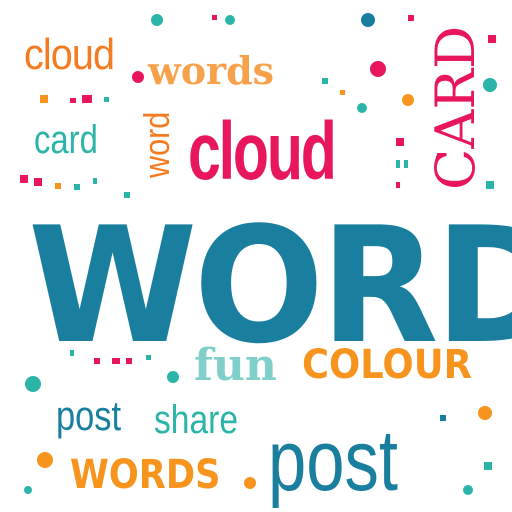 This screenshot has width=512, height=512. I want to click on word-card-small: card, so click(66, 140).